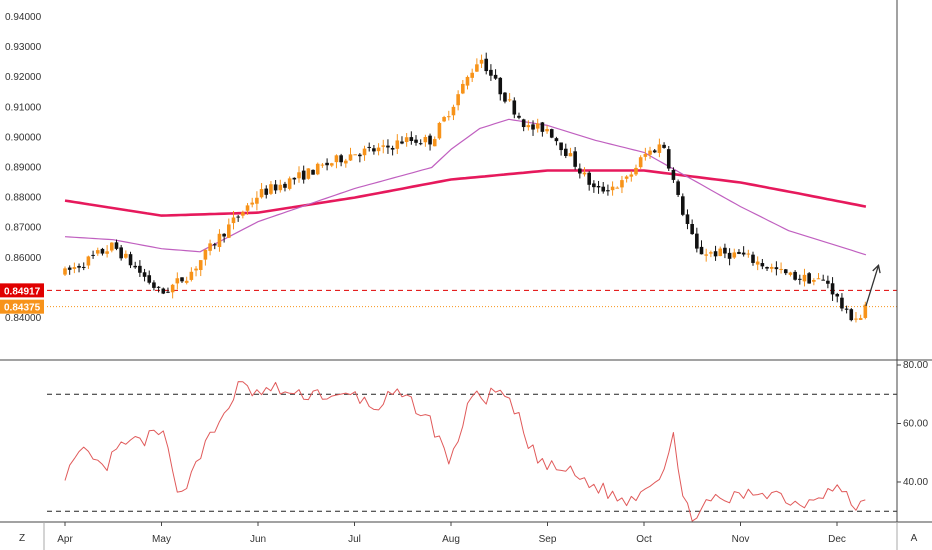 The width and height of the screenshot is (932, 550). I want to click on time-tick-label: Nov, so click(741, 539).